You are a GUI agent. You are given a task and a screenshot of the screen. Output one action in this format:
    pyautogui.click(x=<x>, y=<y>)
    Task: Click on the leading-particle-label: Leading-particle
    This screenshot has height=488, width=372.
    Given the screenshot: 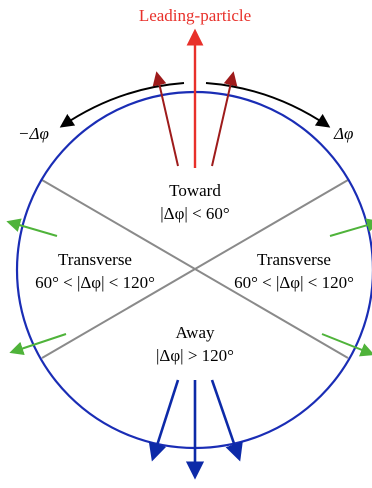 What is the action you would take?
    pyautogui.click(x=195, y=15)
    